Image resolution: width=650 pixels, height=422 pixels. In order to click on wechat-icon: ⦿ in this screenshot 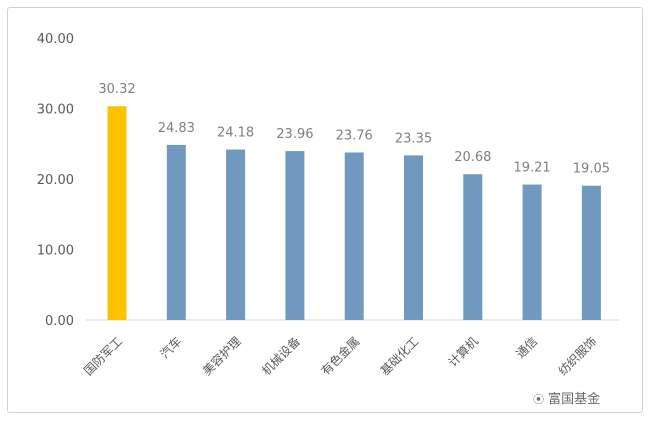, I will do `click(538, 399)`.